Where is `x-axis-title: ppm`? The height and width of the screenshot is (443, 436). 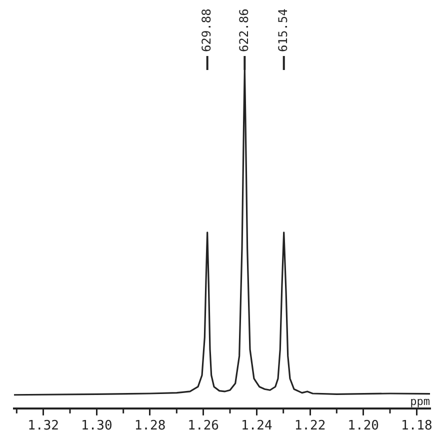
x-axis-title: ppm is located at coordinates (420, 401).